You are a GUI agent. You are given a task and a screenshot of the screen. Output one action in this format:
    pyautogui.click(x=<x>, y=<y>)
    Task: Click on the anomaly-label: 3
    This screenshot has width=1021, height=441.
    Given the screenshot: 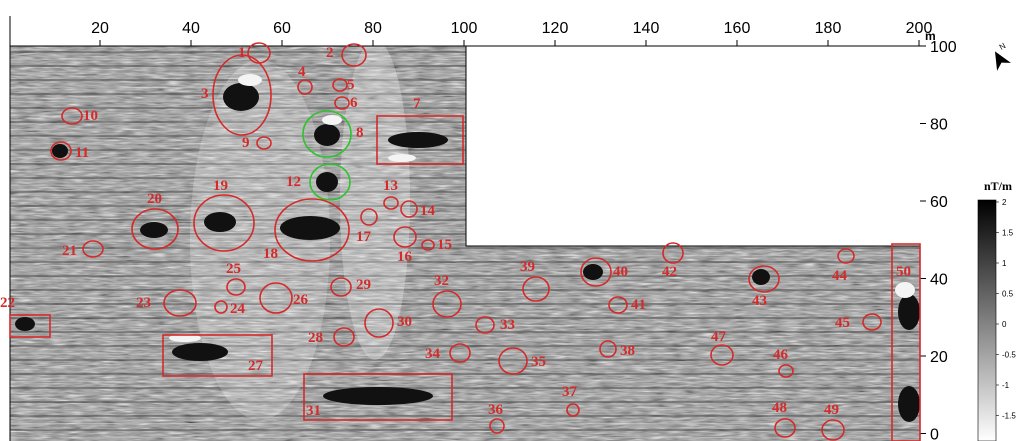 What is the action you would take?
    pyautogui.click(x=205, y=94)
    